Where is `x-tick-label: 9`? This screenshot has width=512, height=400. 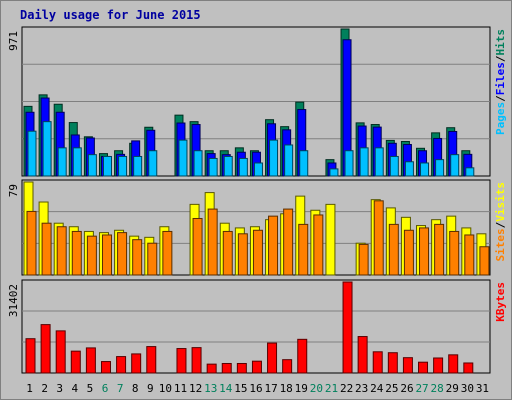 x-tick-label: 9 is located at coordinates (150, 388).